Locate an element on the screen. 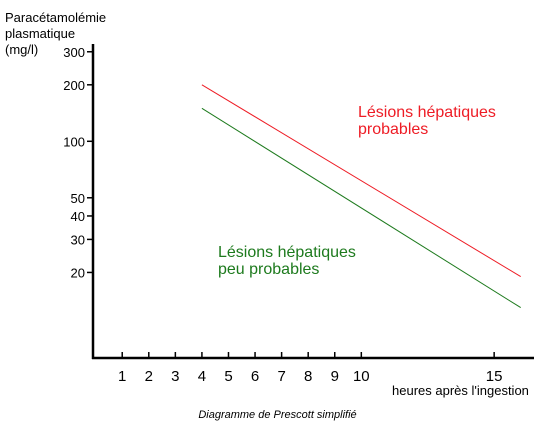 This screenshot has width=555, height=430. x-tick-label: 7 is located at coordinates (281, 376).